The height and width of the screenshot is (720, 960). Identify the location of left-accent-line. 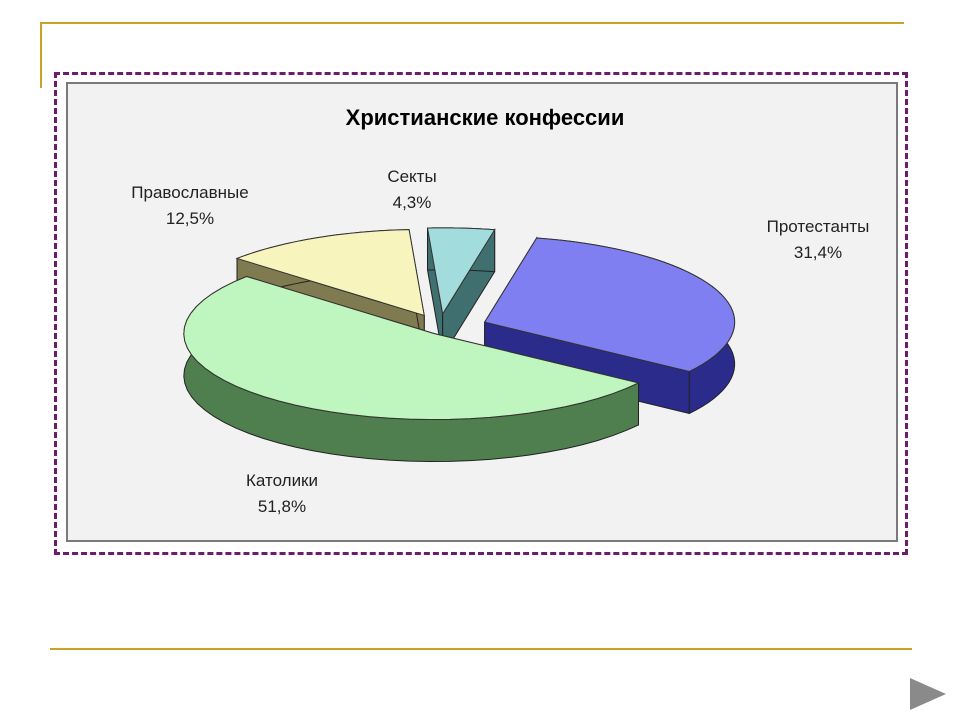
(41, 55).